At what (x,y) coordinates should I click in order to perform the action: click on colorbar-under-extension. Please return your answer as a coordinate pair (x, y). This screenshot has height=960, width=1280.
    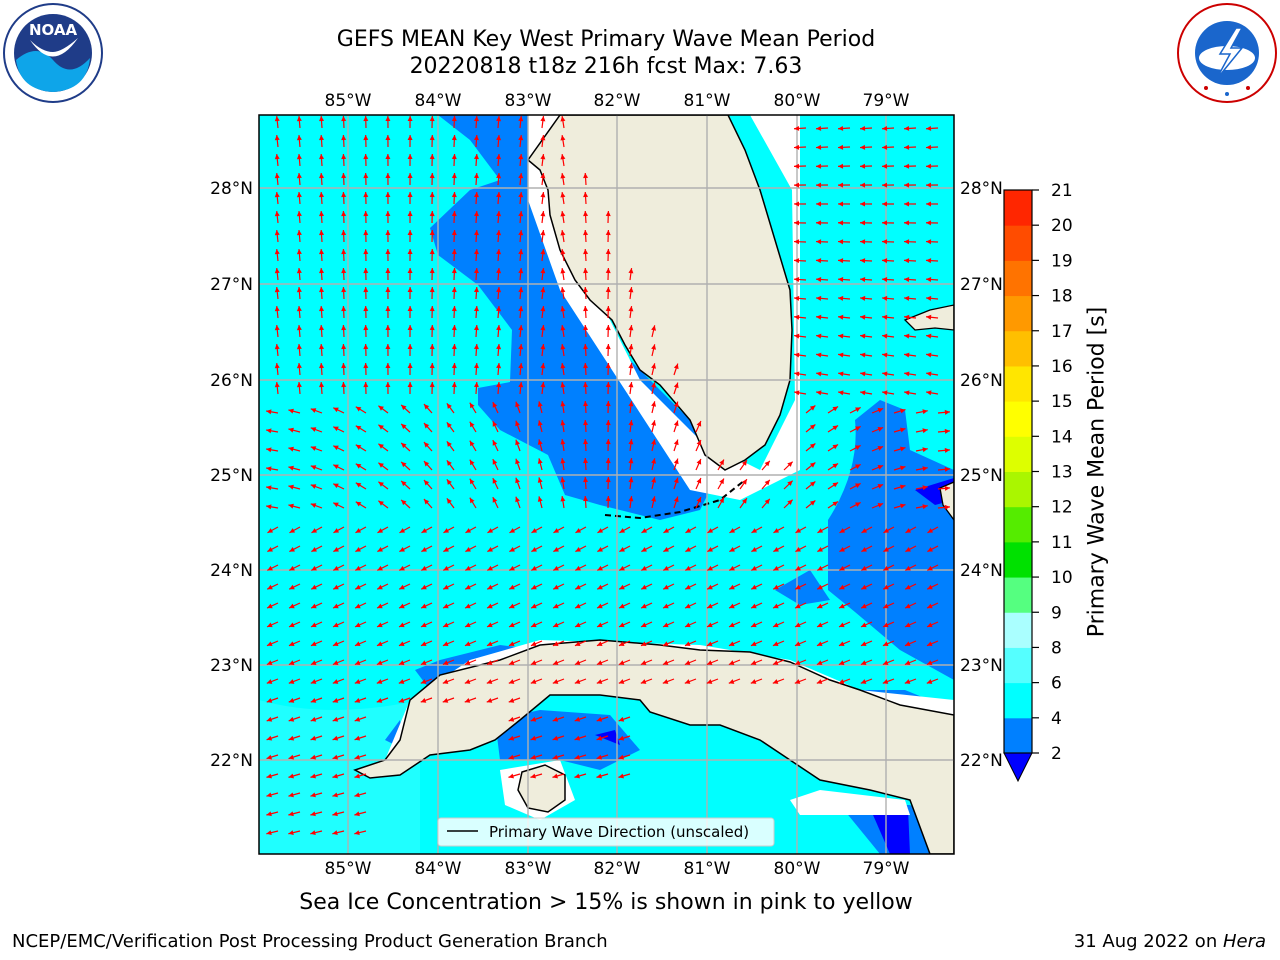
    Looking at the image, I should click on (1018, 767).